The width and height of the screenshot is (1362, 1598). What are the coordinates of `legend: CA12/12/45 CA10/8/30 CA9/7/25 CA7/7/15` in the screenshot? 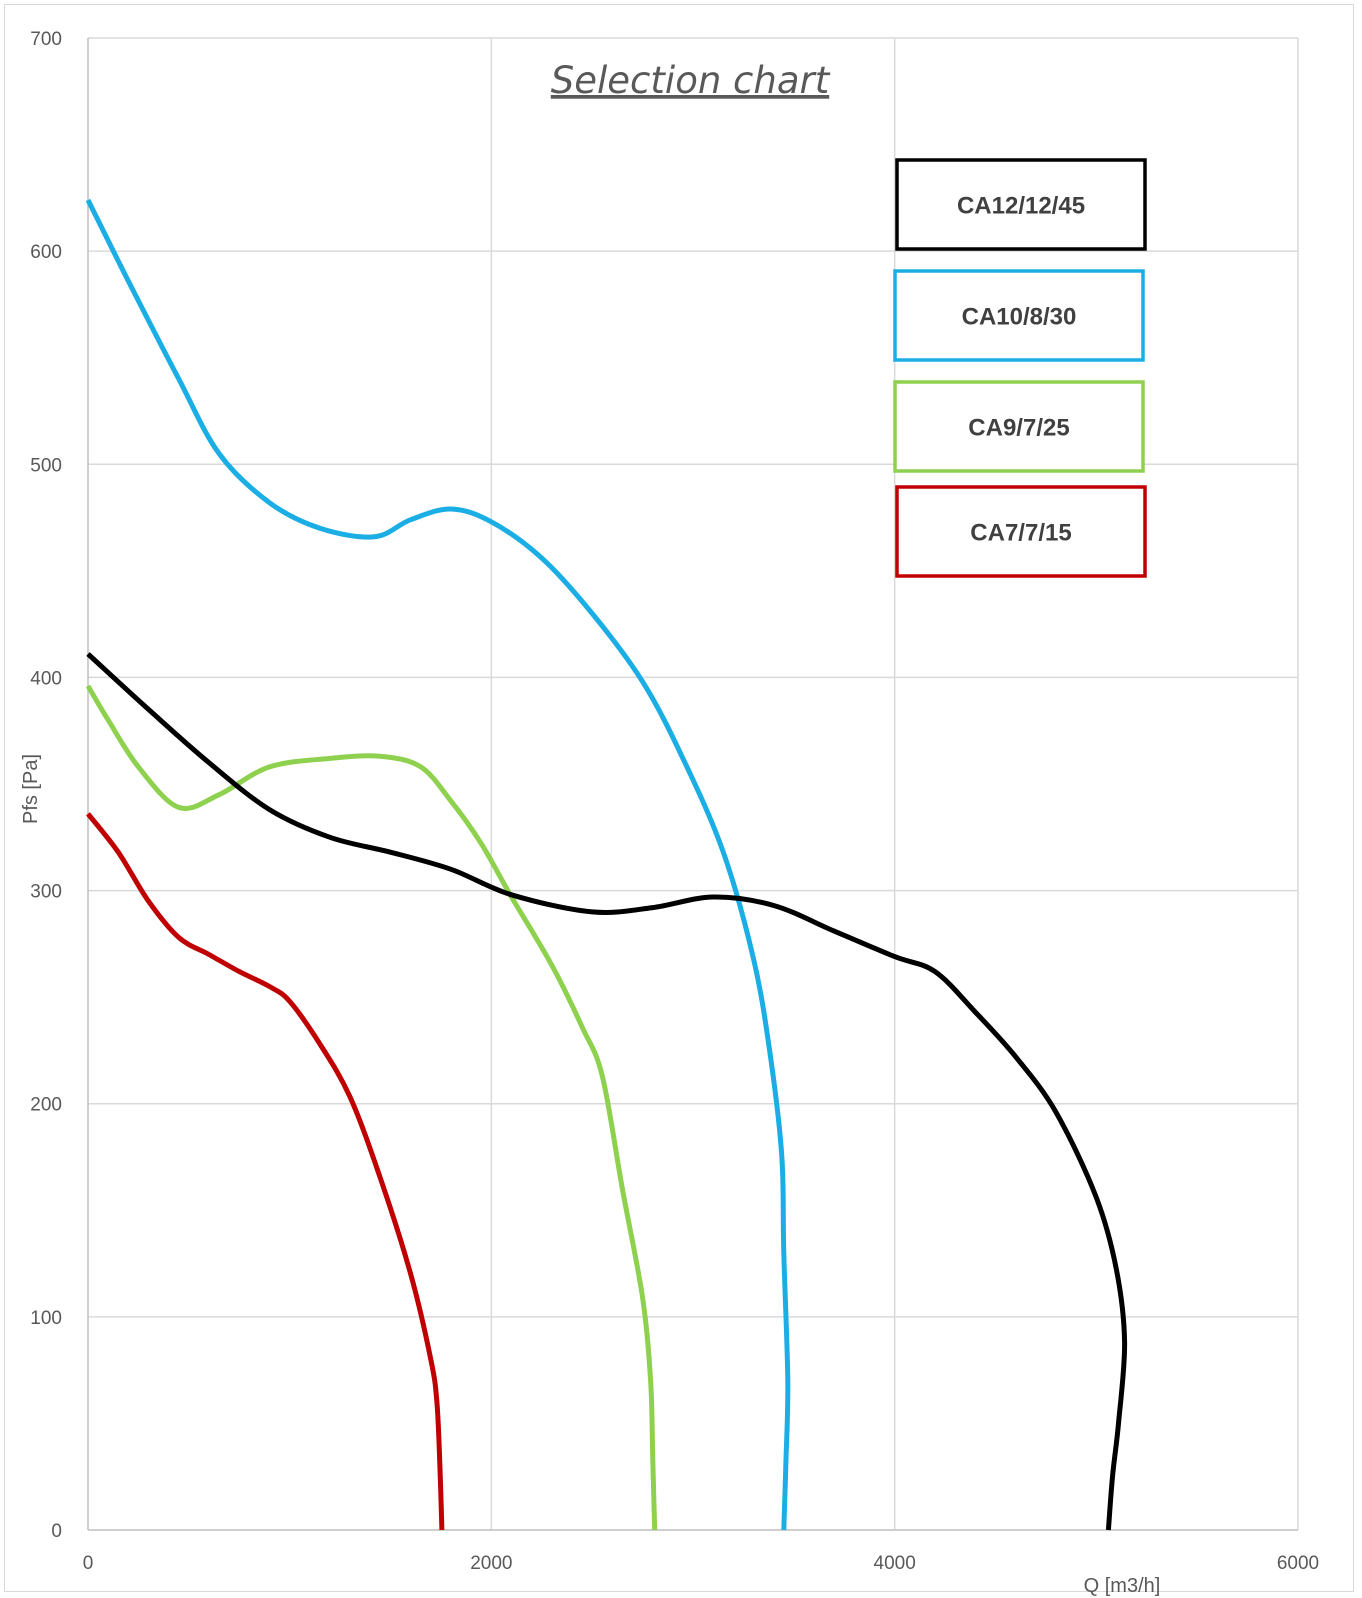 It's located at (1020, 368).